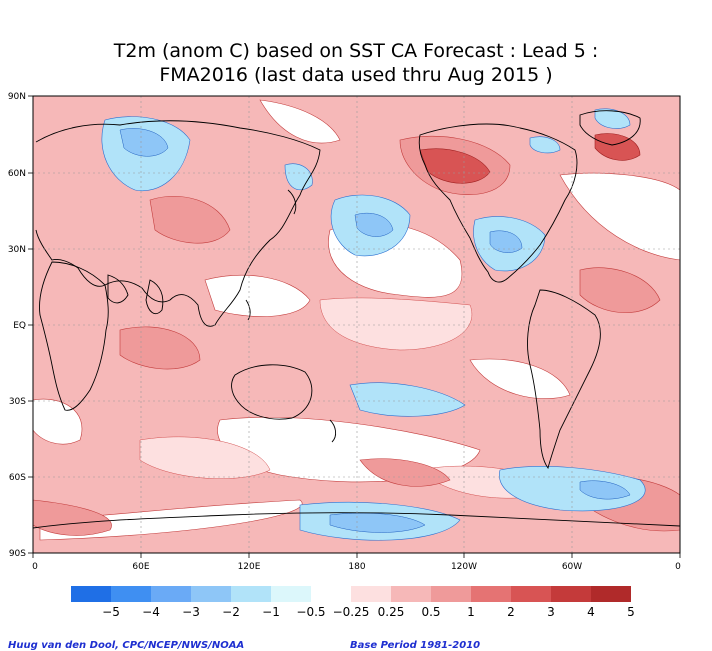  I want to click on lat-label: 90S, so click(17, 554).